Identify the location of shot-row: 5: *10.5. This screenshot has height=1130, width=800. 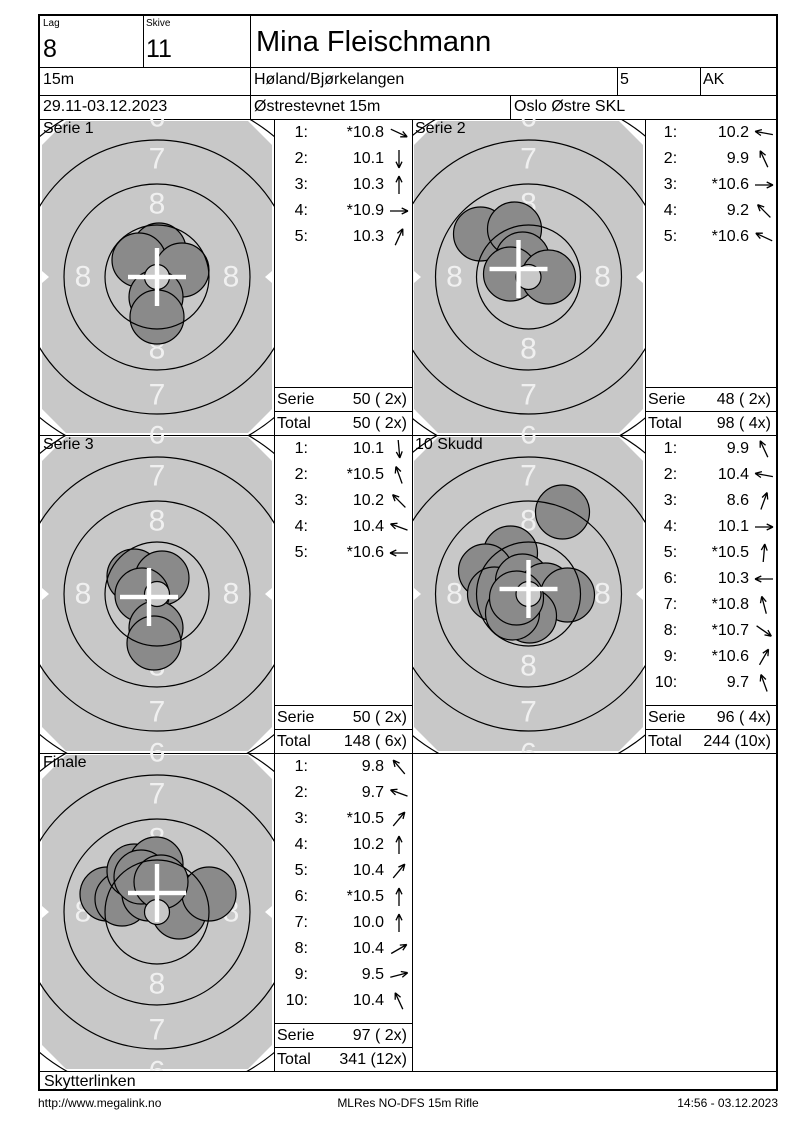
(710, 553).